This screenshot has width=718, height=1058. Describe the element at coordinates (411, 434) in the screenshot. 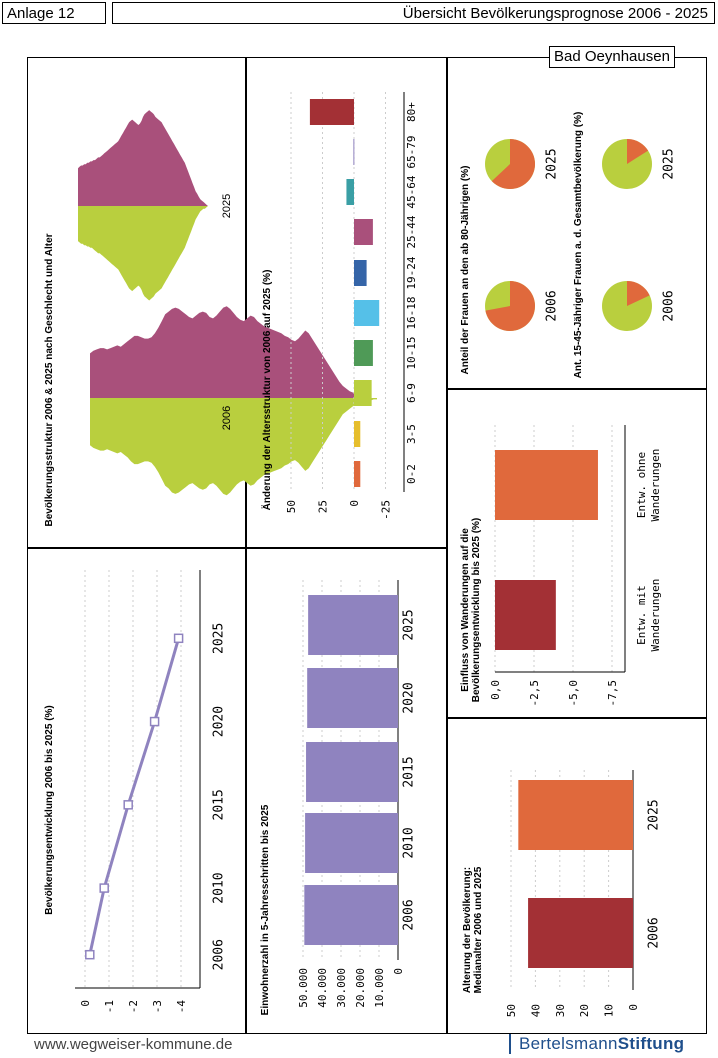

I see `altersstruktur-xtick-label: 3-5` at that location.